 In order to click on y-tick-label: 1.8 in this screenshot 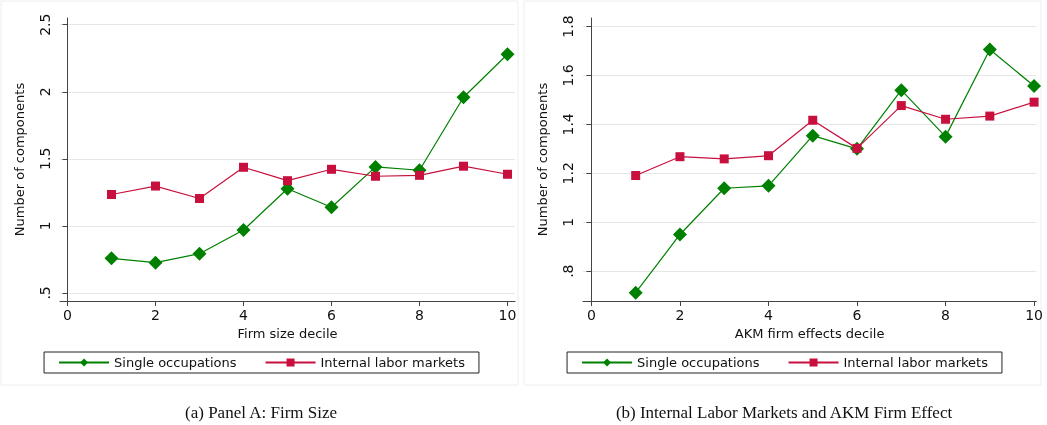, I will do `click(568, 26)`.